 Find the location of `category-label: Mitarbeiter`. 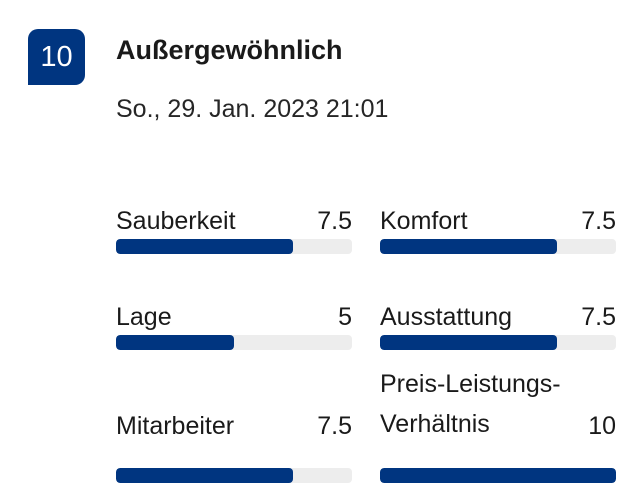

category-label: Mitarbeiter is located at coordinates (175, 426).